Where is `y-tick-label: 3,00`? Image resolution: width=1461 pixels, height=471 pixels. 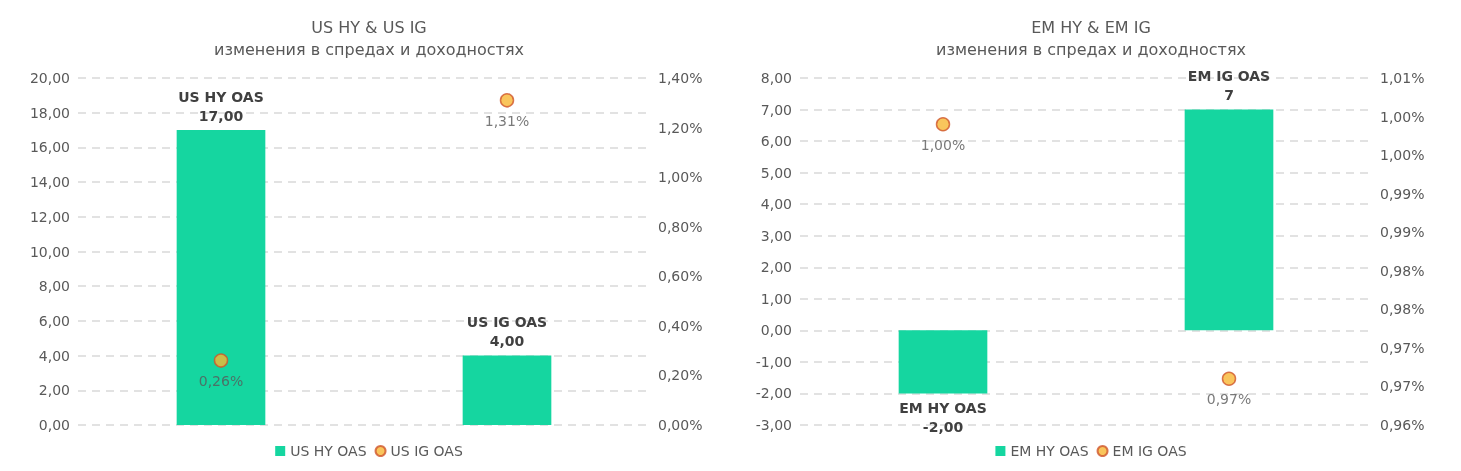
y-tick-label: 3,00 is located at coordinates (776, 235).